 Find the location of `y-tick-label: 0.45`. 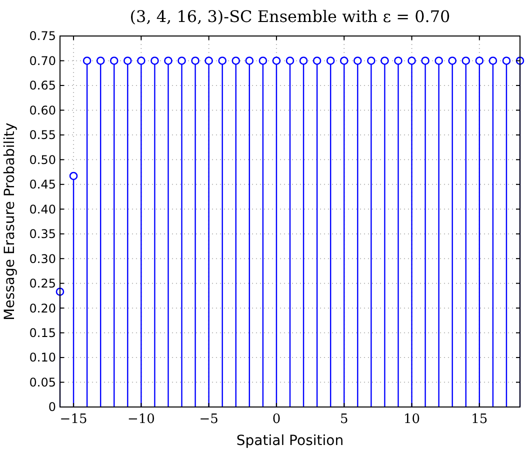

y-tick-label: 0.45 is located at coordinates (42, 185).